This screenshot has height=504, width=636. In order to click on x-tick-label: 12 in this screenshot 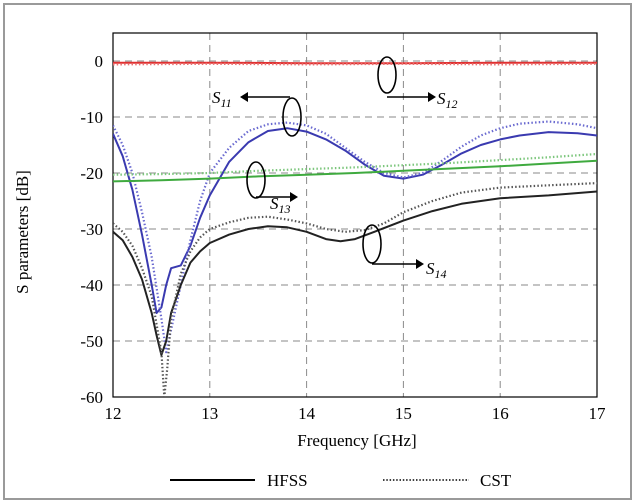, I will do `click(113, 413)`.